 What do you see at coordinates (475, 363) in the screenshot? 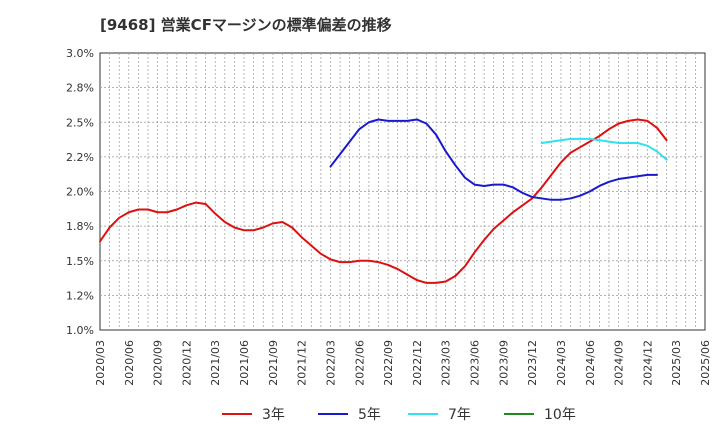
I see `x-tick-label: 2023/06` at bounding box center [475, 363].